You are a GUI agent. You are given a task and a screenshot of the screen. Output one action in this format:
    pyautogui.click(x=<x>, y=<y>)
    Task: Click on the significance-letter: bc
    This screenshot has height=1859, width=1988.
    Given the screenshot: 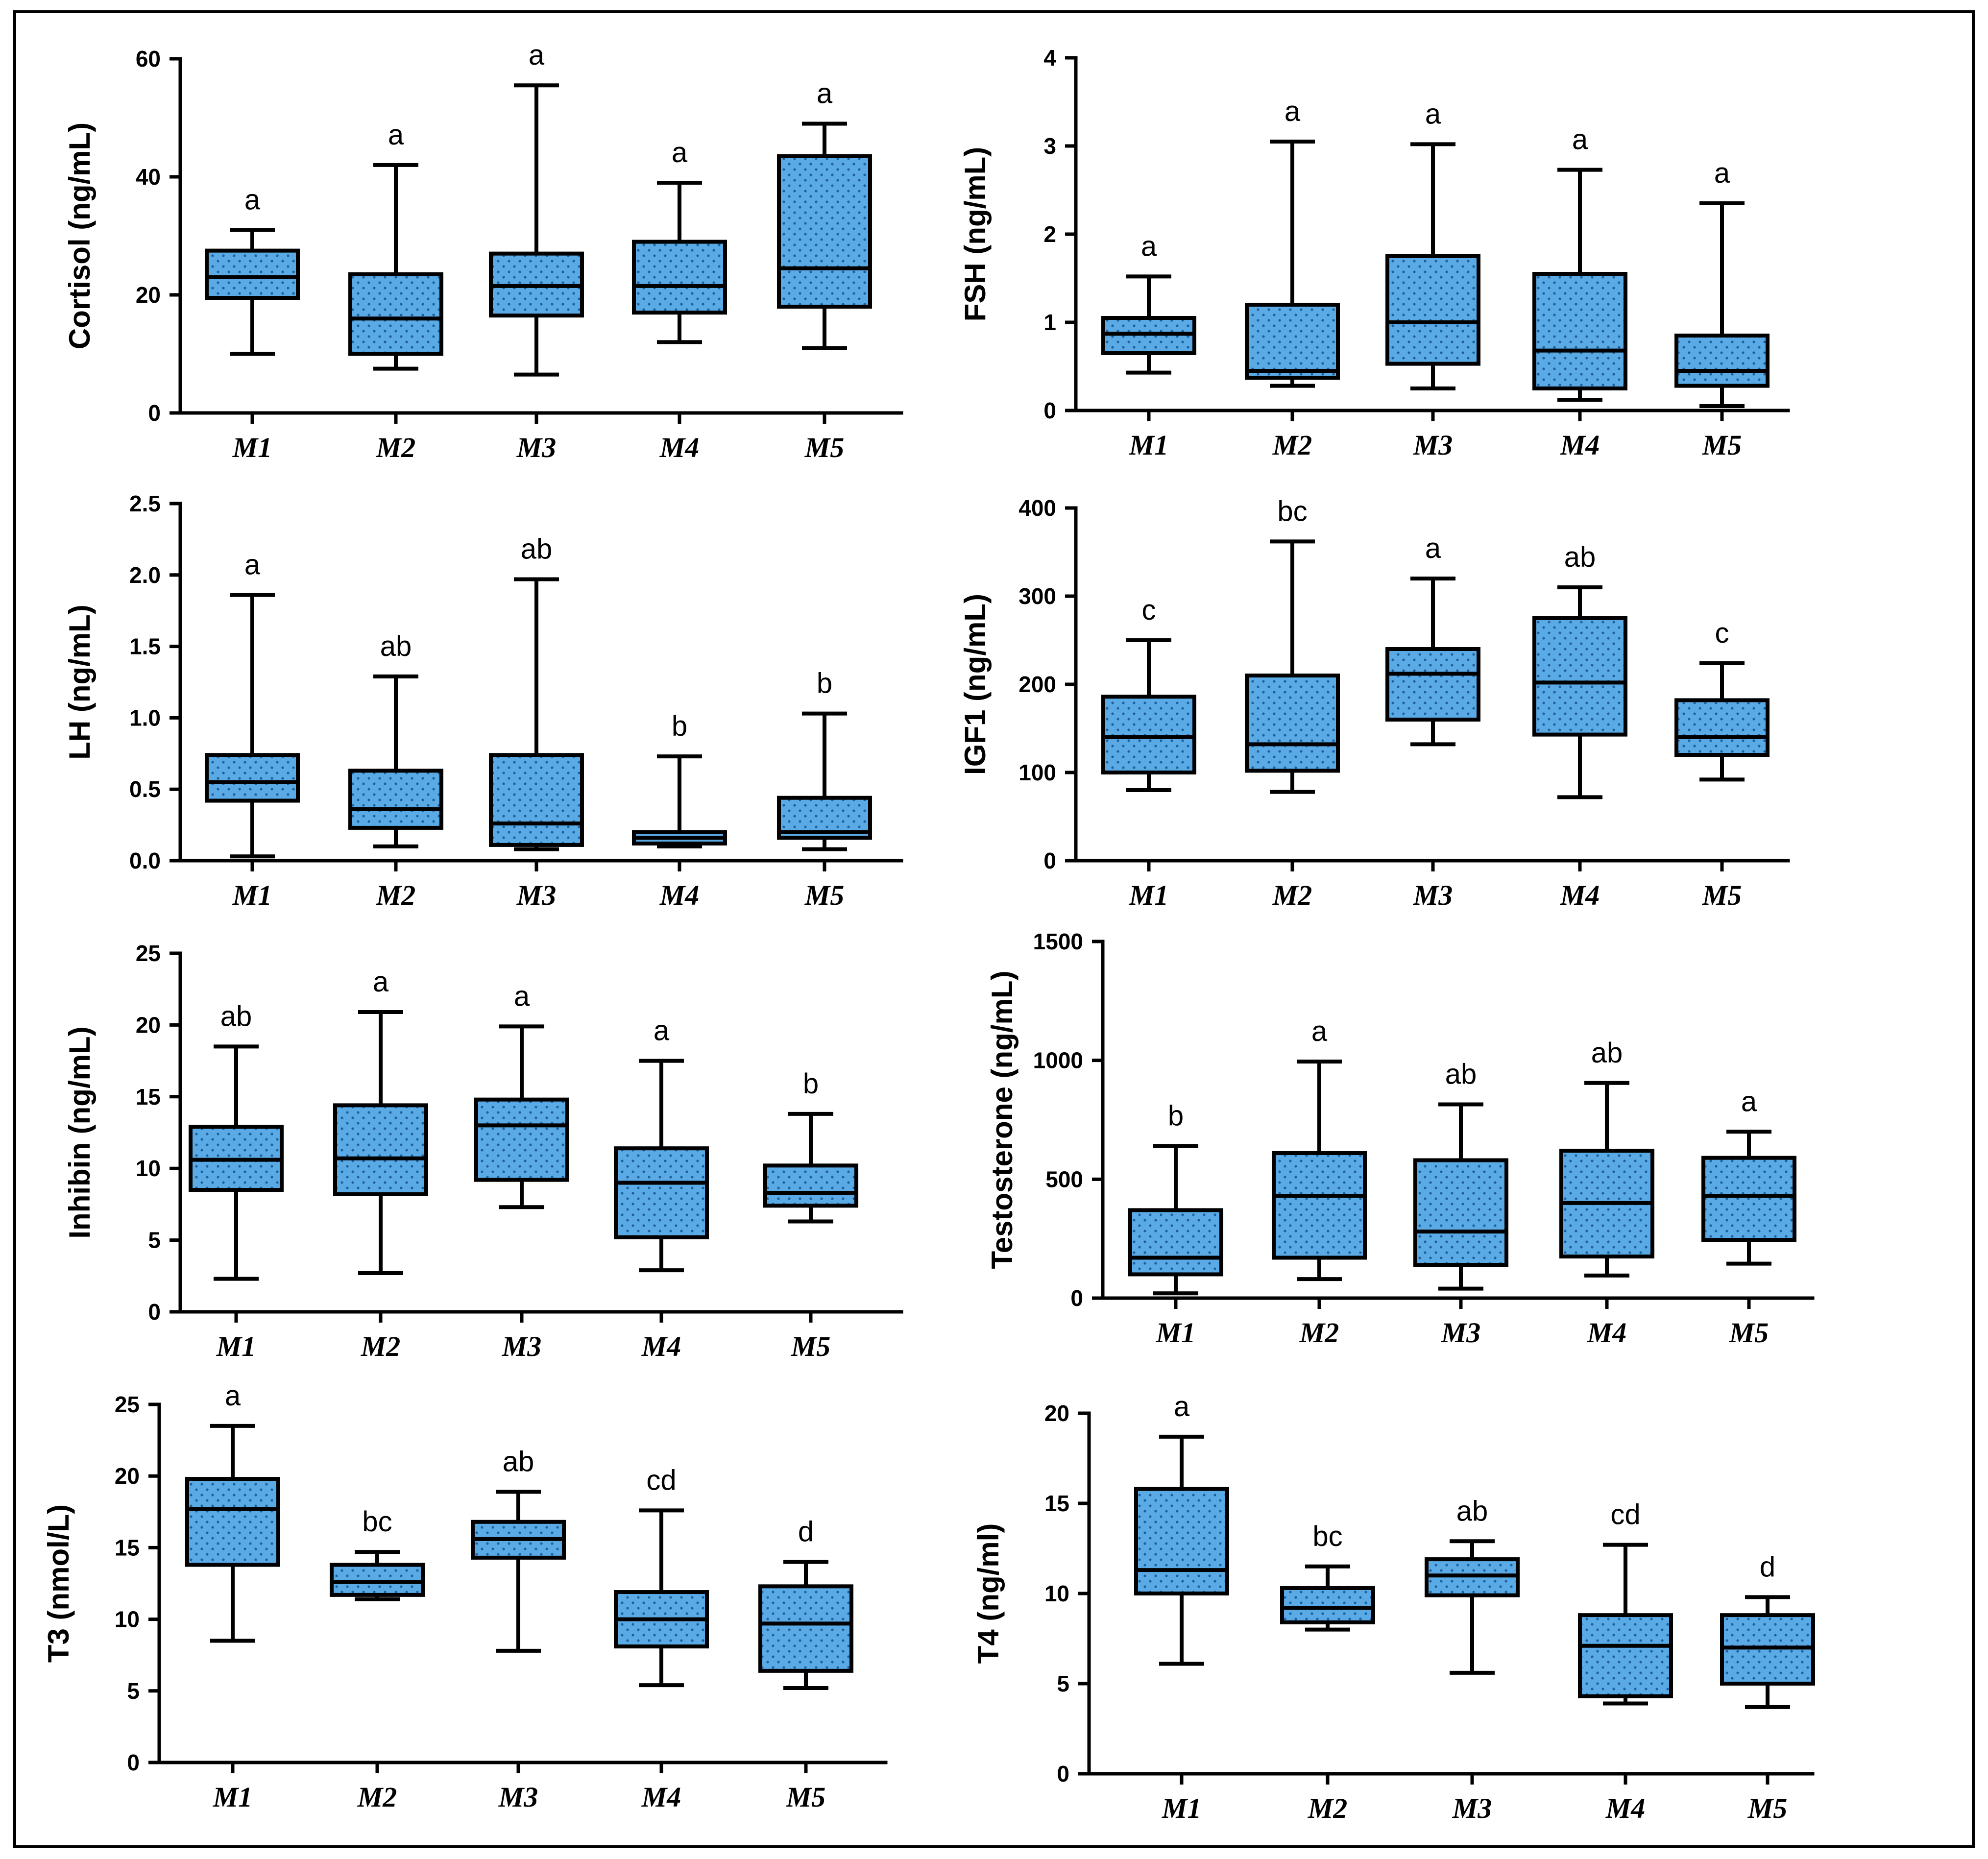 What is the action you would take?
    pyautogui.click(x=1292, y=511)
    